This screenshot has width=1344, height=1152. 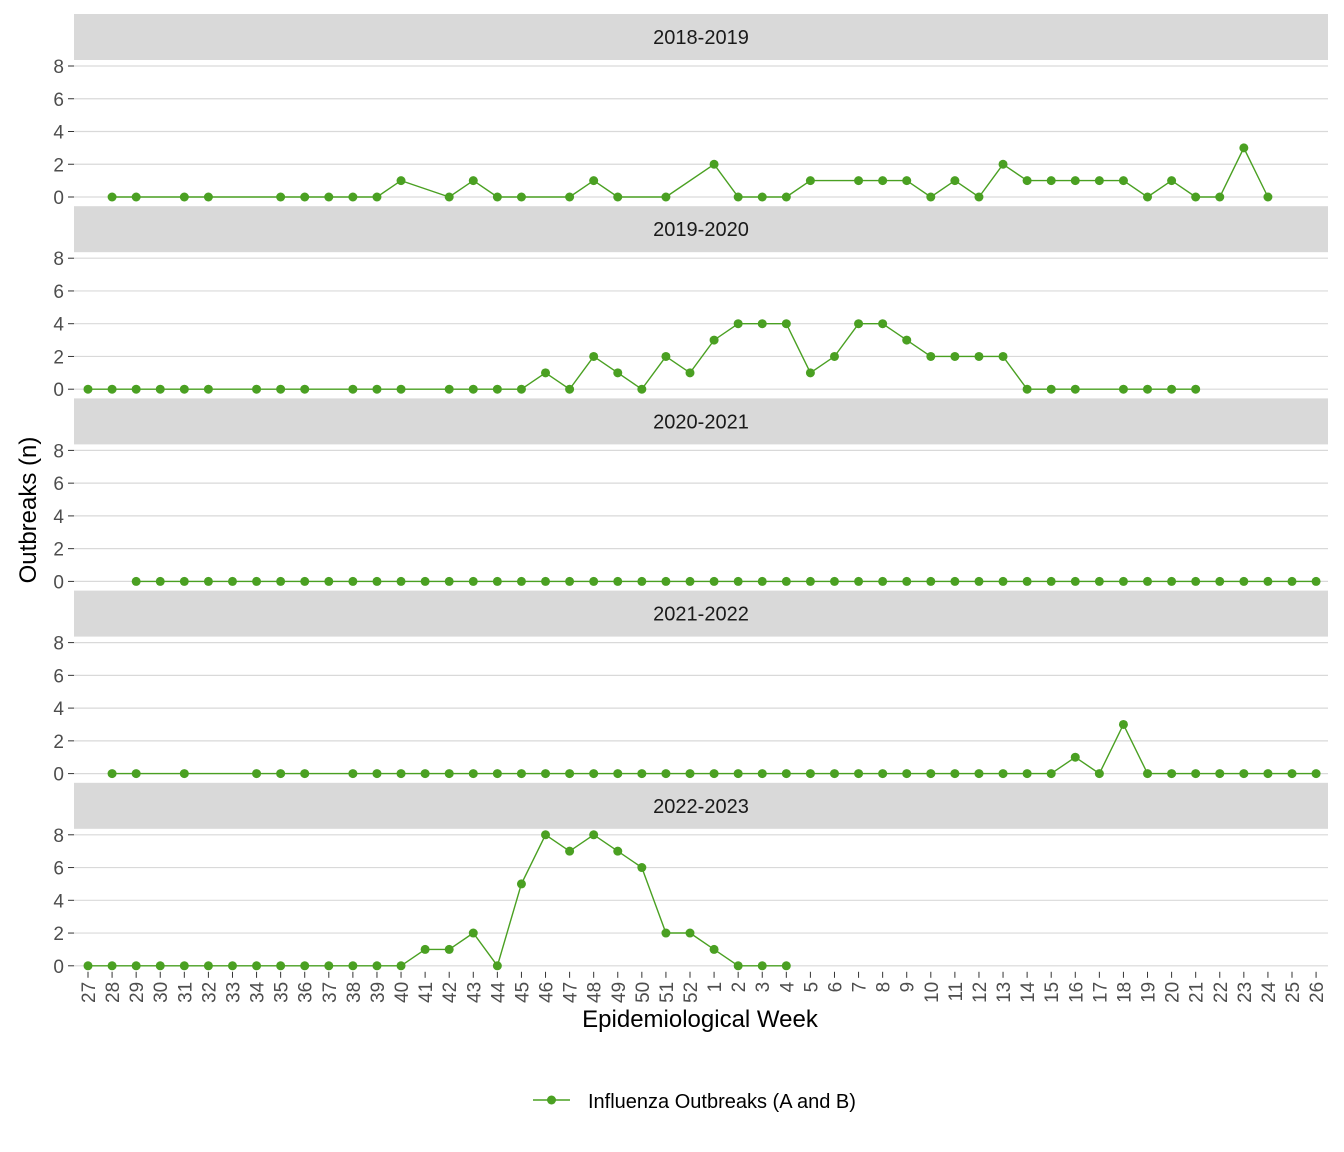 What do you see at coordinates (402, 992) in the screenshot?
I see `x-tick-label: 40` at bounding box center [402, 992].